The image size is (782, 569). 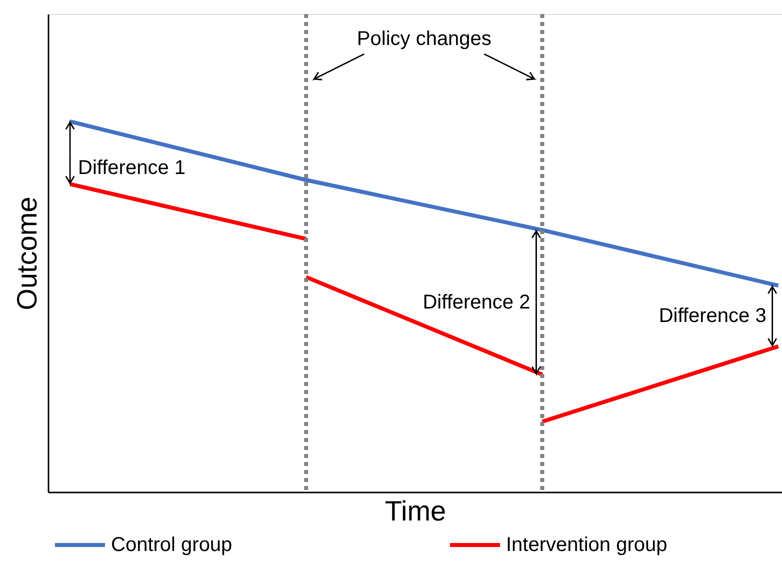 I want to click on legend-label: Intervention group, so click(x=587, y=545).